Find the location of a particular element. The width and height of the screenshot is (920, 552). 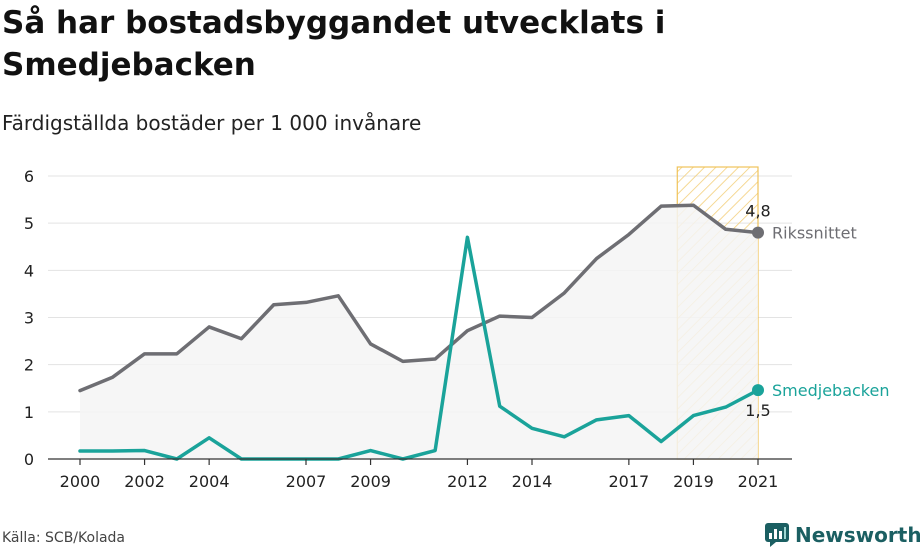

x-tick-label: 2021 is located at coordinates (758, 481).